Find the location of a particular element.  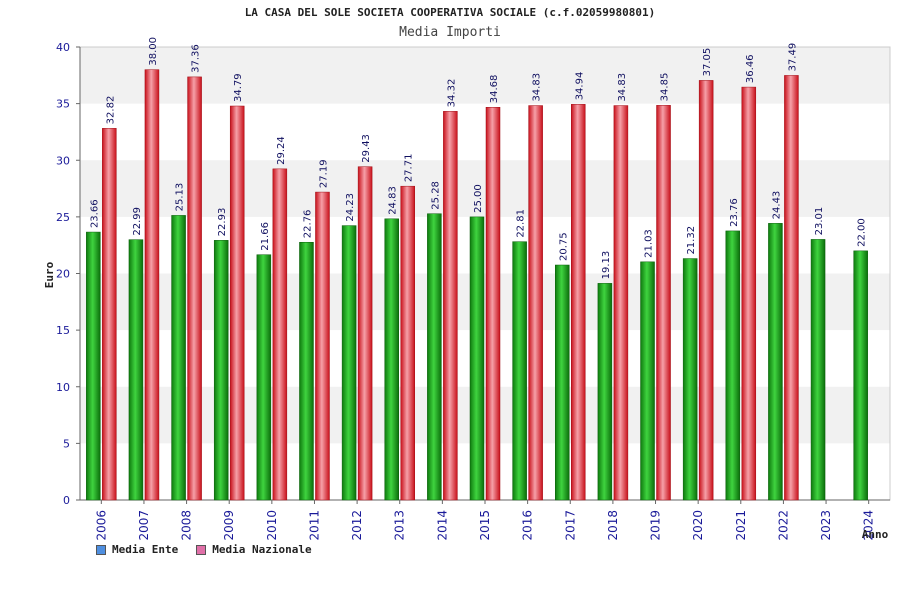

data-label: 34.68 is located at coordinates (494, 89).